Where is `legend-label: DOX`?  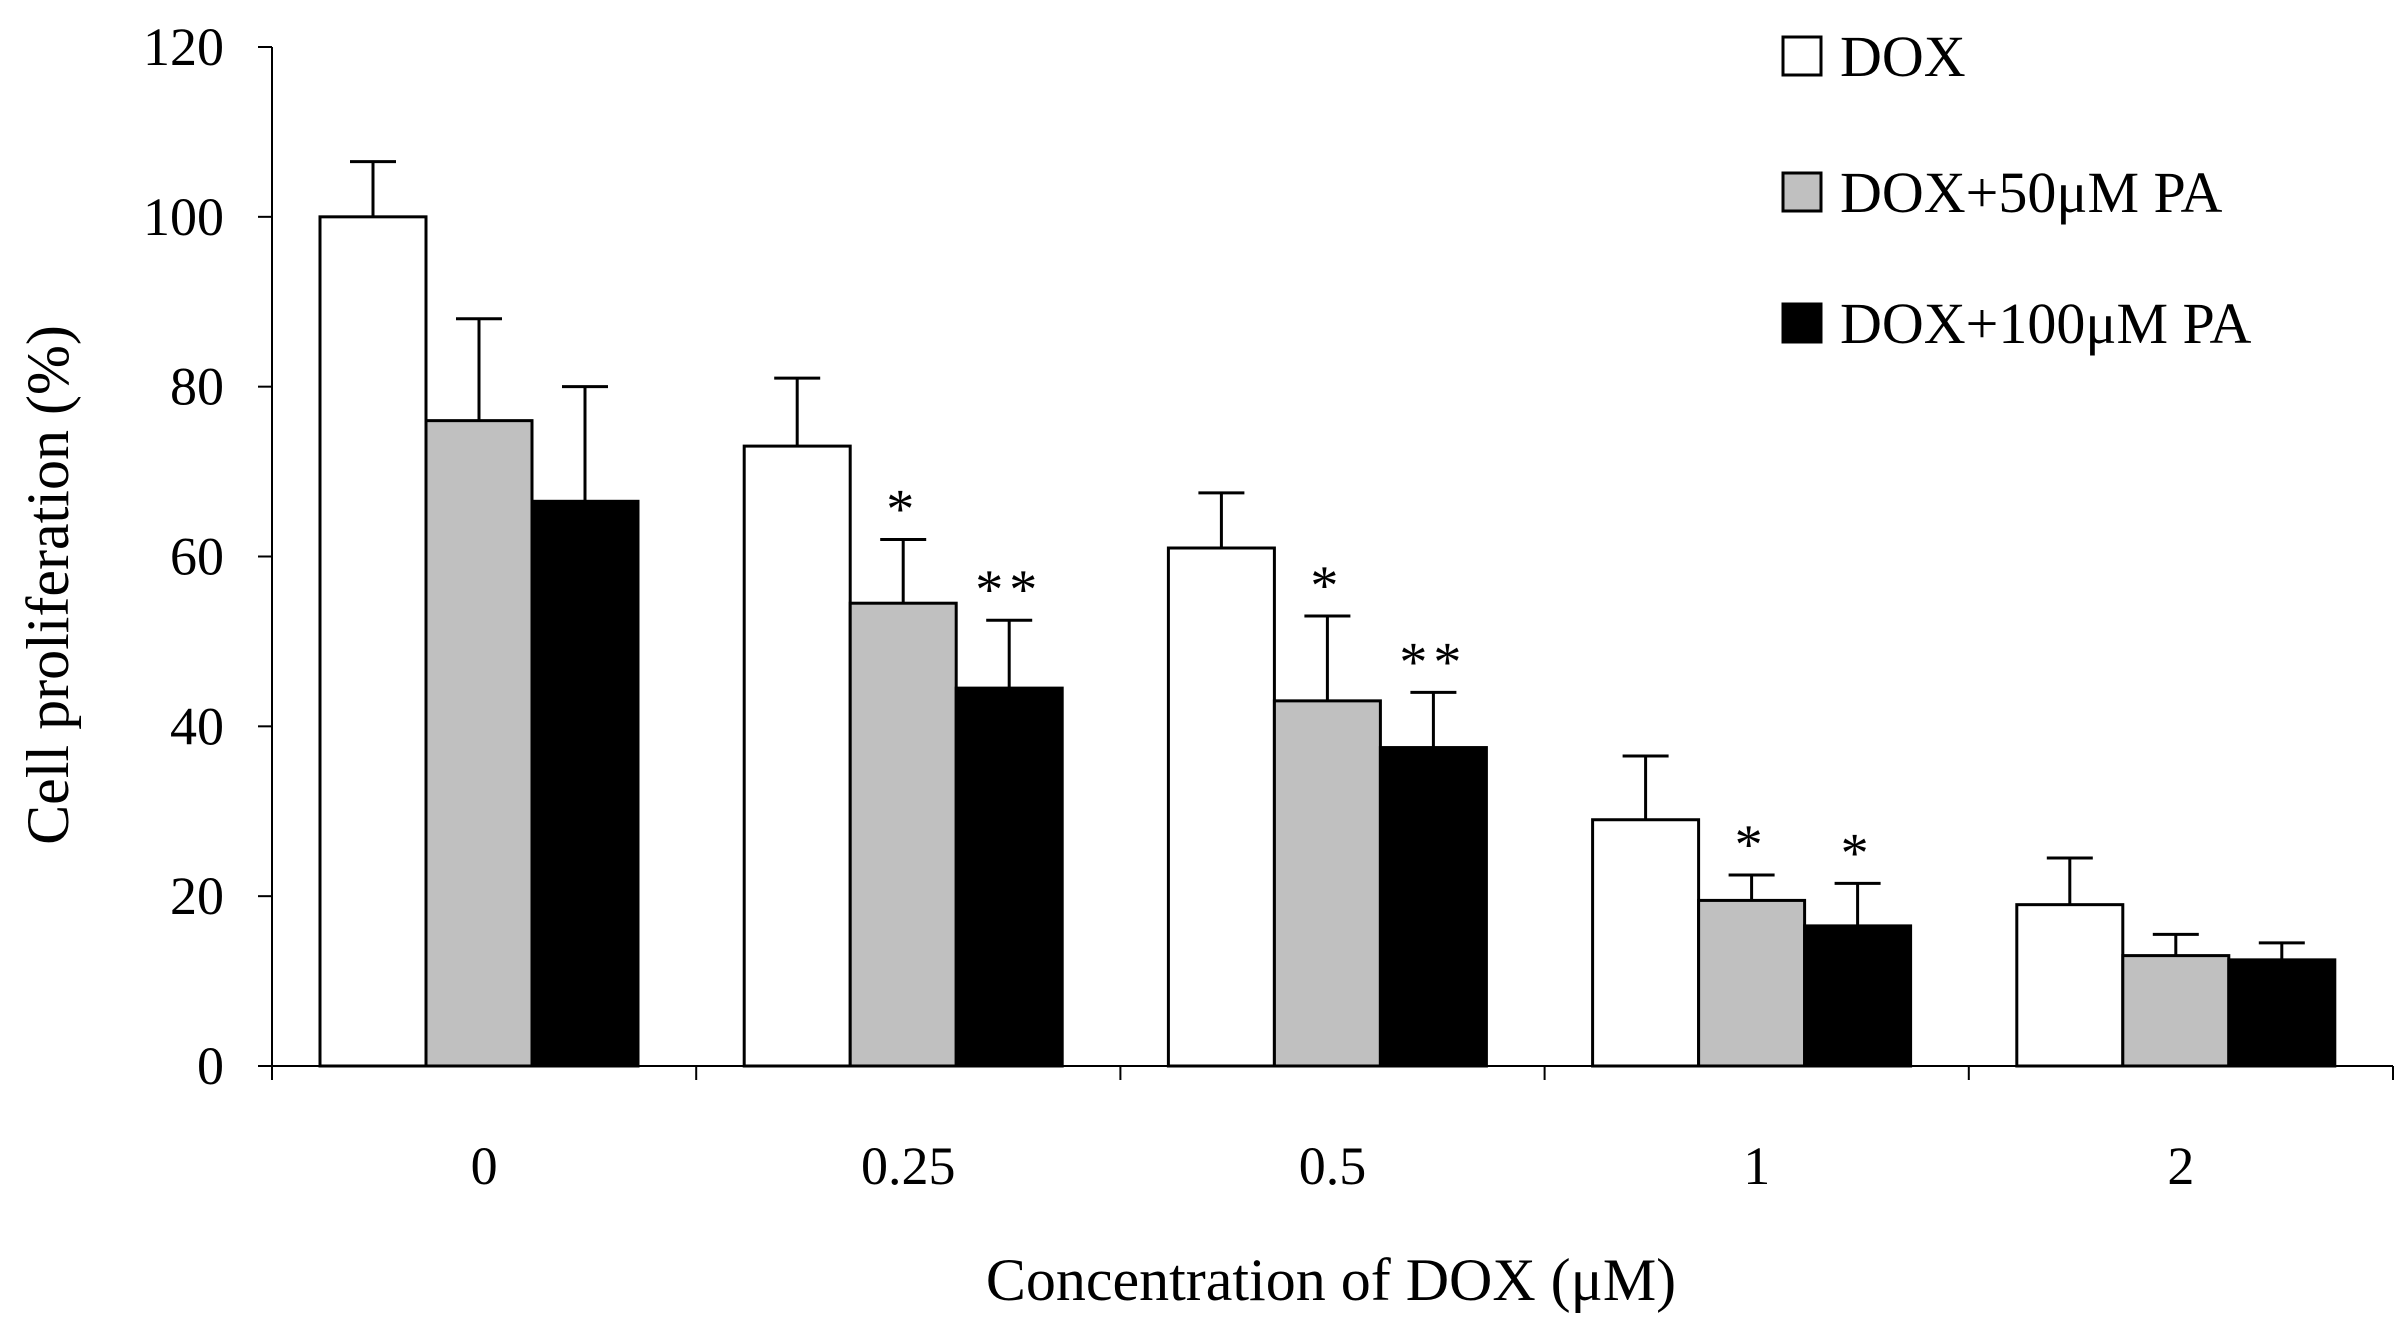 legend-label: DOX is located at coordinates (1903, 56).